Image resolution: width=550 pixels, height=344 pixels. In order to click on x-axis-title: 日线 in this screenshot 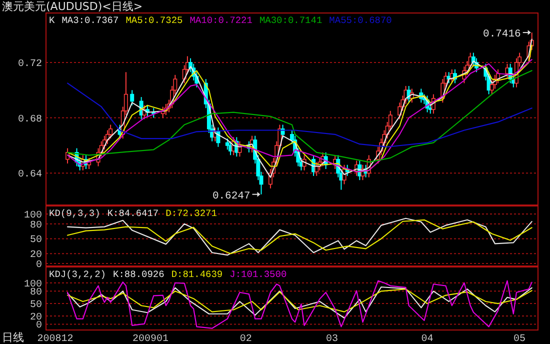, I will do `click(13, 337)`.